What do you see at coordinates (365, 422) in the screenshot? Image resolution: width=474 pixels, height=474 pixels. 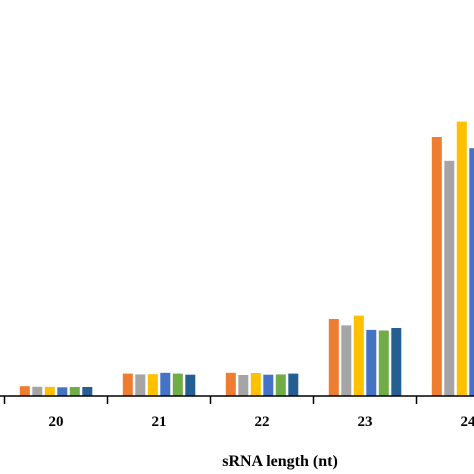 I see `x-tick-label-23: 23` at bounding box center [365, 422].